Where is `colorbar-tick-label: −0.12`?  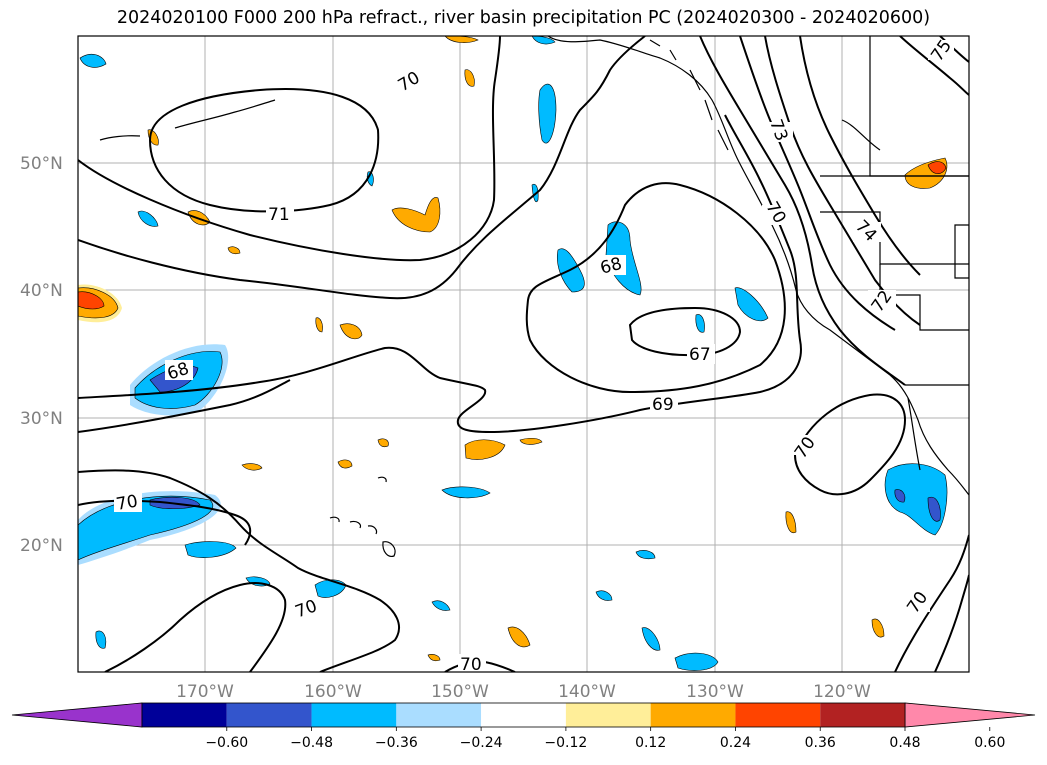
colorbar-tick-label: −0.12 is located at coordinates (565, 743).